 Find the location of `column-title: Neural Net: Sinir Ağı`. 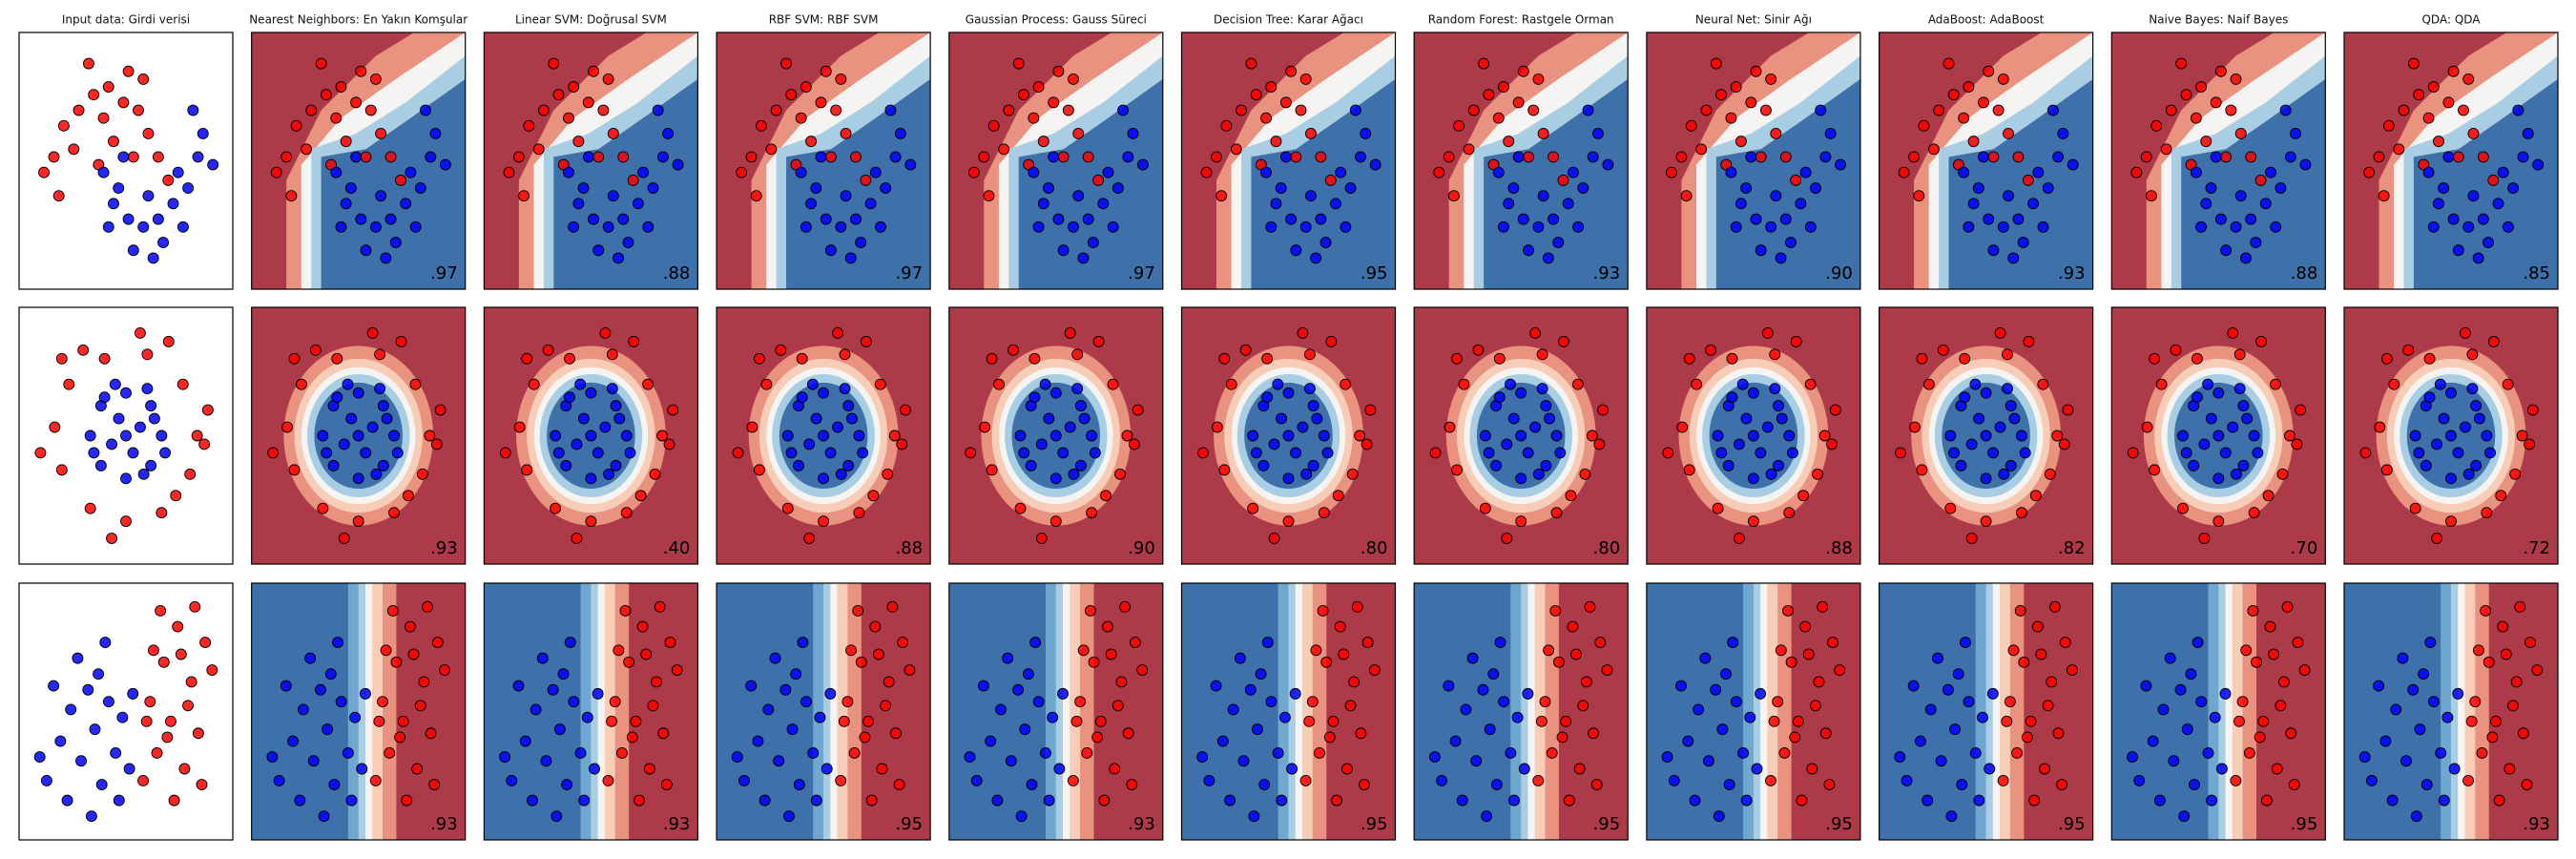

column-title: Neural Net: Sinir Ağı is located at coordinates (1753, 20).